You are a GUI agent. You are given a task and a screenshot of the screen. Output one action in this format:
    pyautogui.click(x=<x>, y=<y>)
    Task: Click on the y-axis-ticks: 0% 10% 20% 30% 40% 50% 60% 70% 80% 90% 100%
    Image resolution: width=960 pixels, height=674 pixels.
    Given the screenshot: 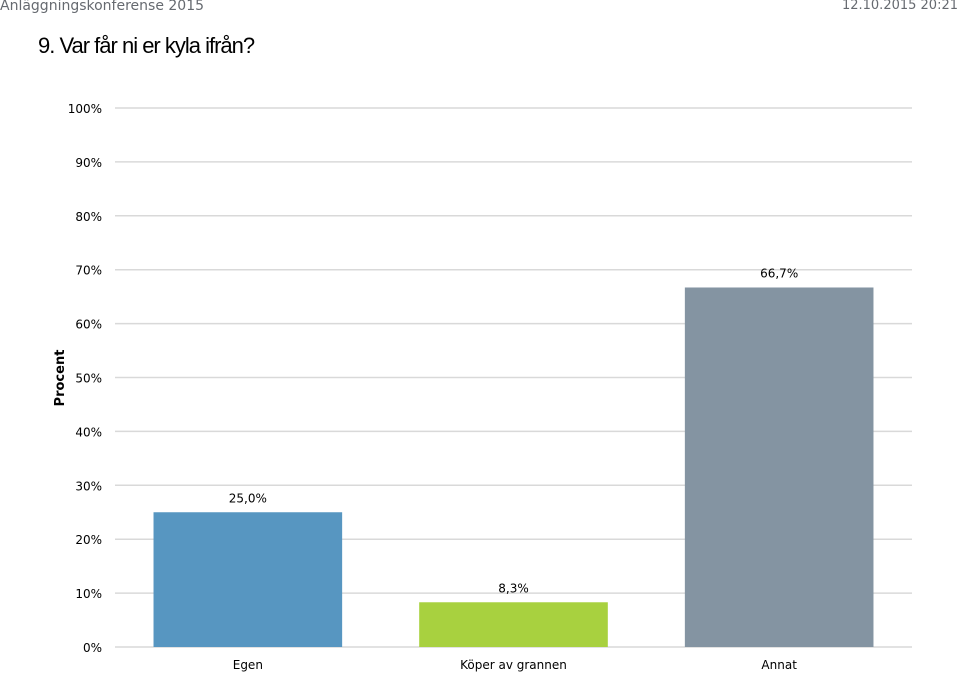 What is the action you would take?
    pyautogui.click(x=85, y=378)
    